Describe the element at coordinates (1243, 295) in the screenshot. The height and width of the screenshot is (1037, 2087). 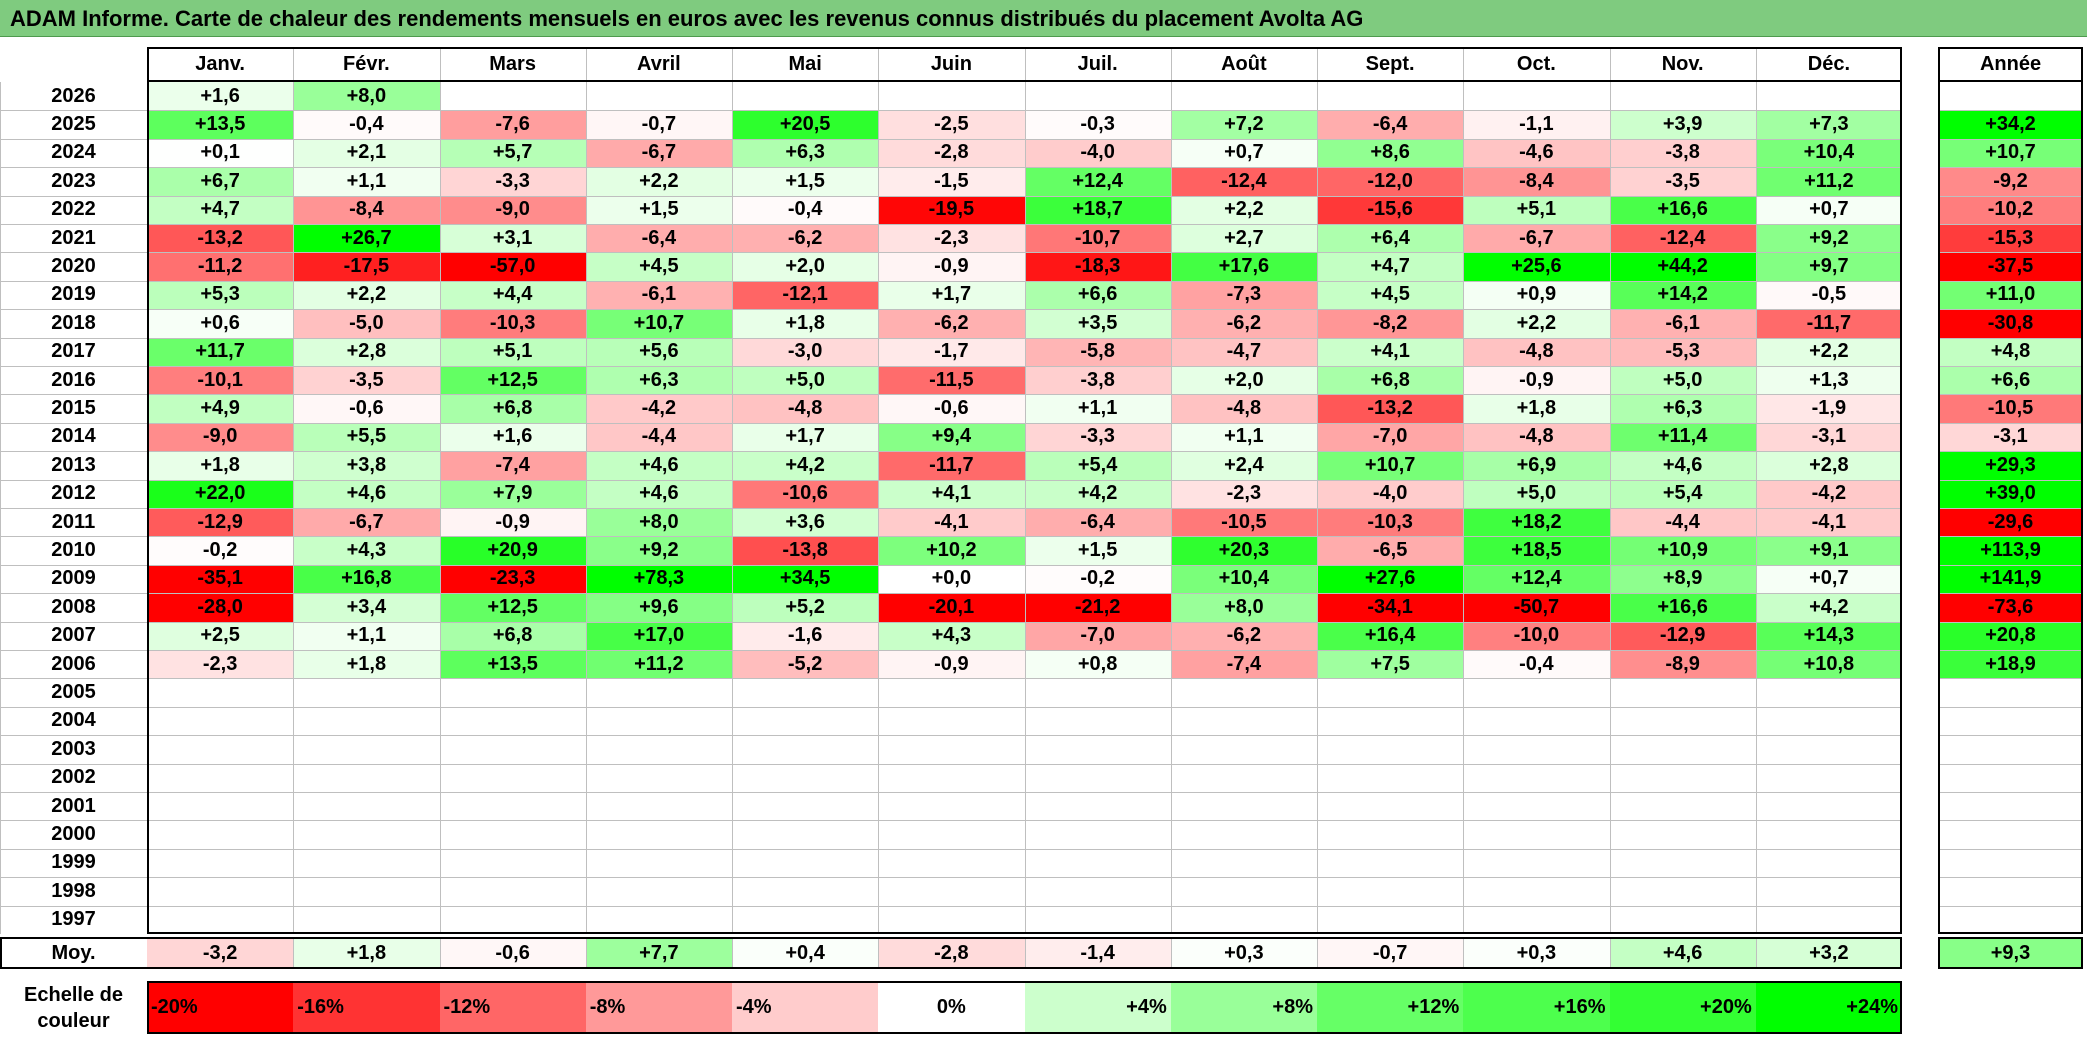
I see `heatmap-cell: -7,3` at that location.